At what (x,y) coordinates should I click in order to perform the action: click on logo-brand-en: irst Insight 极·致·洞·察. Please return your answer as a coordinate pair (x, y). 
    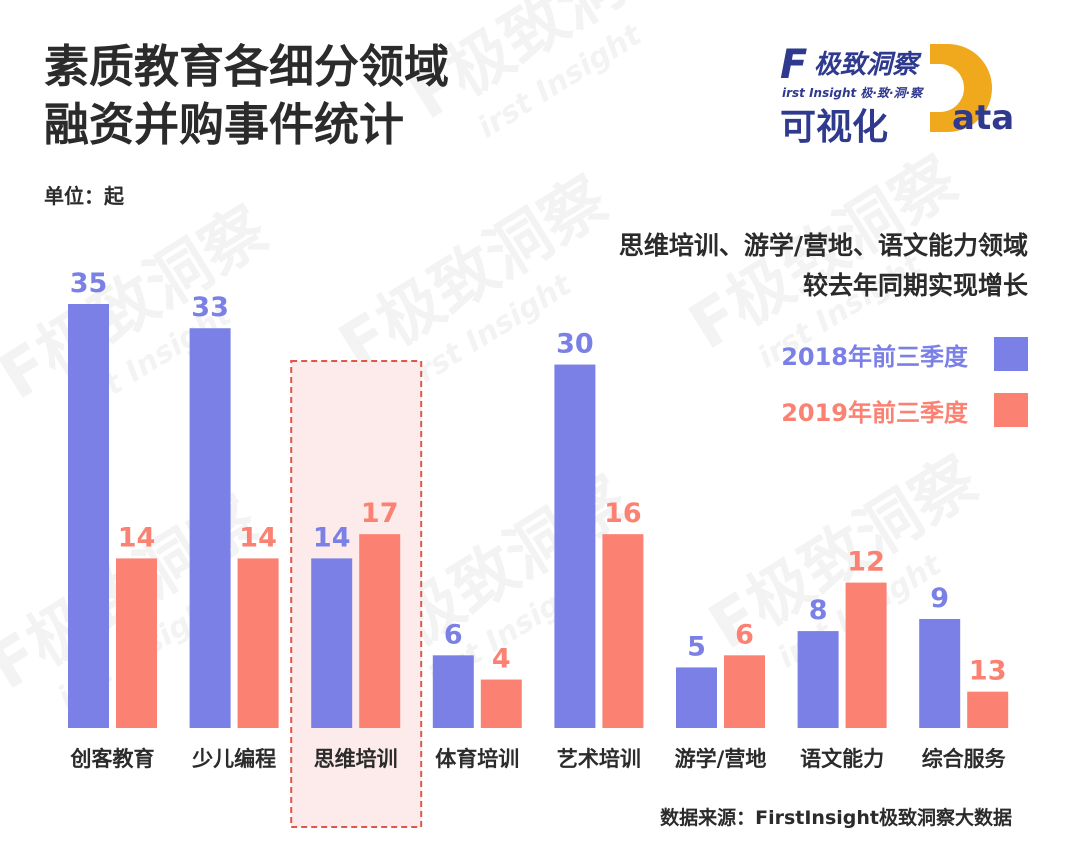
    Looking at the image, I should click on (852, 93).